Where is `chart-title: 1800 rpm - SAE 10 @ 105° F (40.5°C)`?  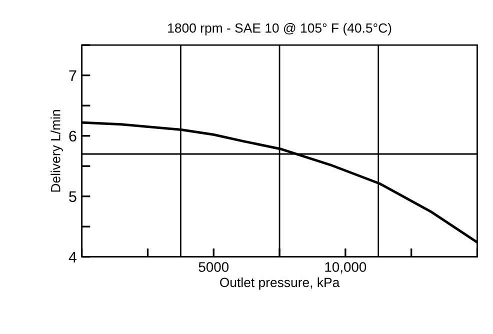 chart-title: 1800 rpm - SAE 10 @ 105° F (40.5°C) is located at coordinates (280, 29).